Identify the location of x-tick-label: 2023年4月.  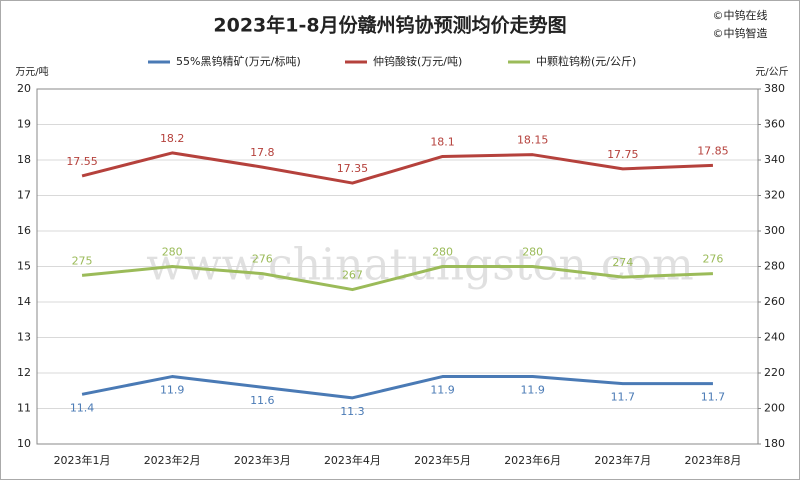
(352, 460).